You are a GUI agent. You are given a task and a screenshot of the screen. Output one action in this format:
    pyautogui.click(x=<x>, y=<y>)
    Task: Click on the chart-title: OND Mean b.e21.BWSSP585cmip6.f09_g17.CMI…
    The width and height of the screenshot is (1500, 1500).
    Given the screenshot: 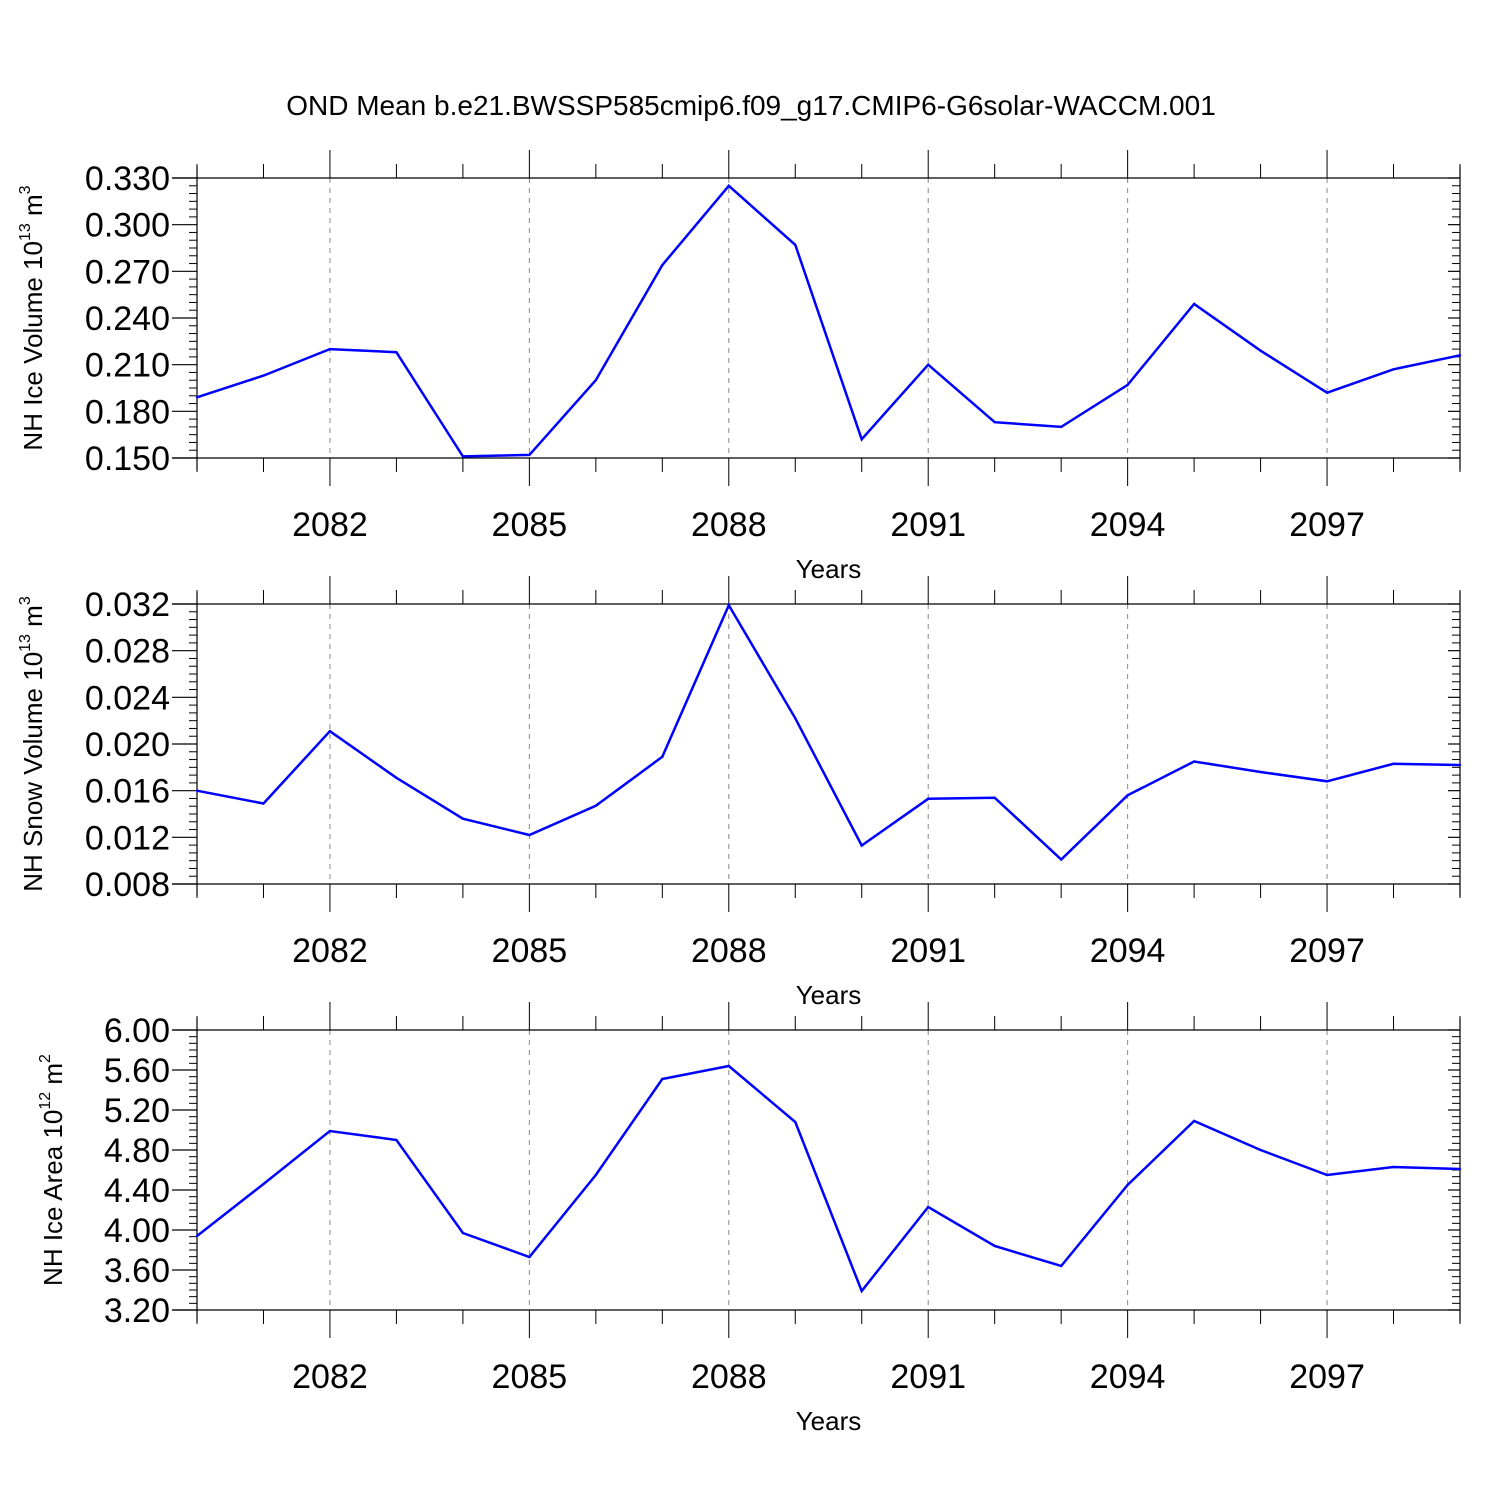 What is the action you would take?
    pyautogui.click(x=751, y=105)
    